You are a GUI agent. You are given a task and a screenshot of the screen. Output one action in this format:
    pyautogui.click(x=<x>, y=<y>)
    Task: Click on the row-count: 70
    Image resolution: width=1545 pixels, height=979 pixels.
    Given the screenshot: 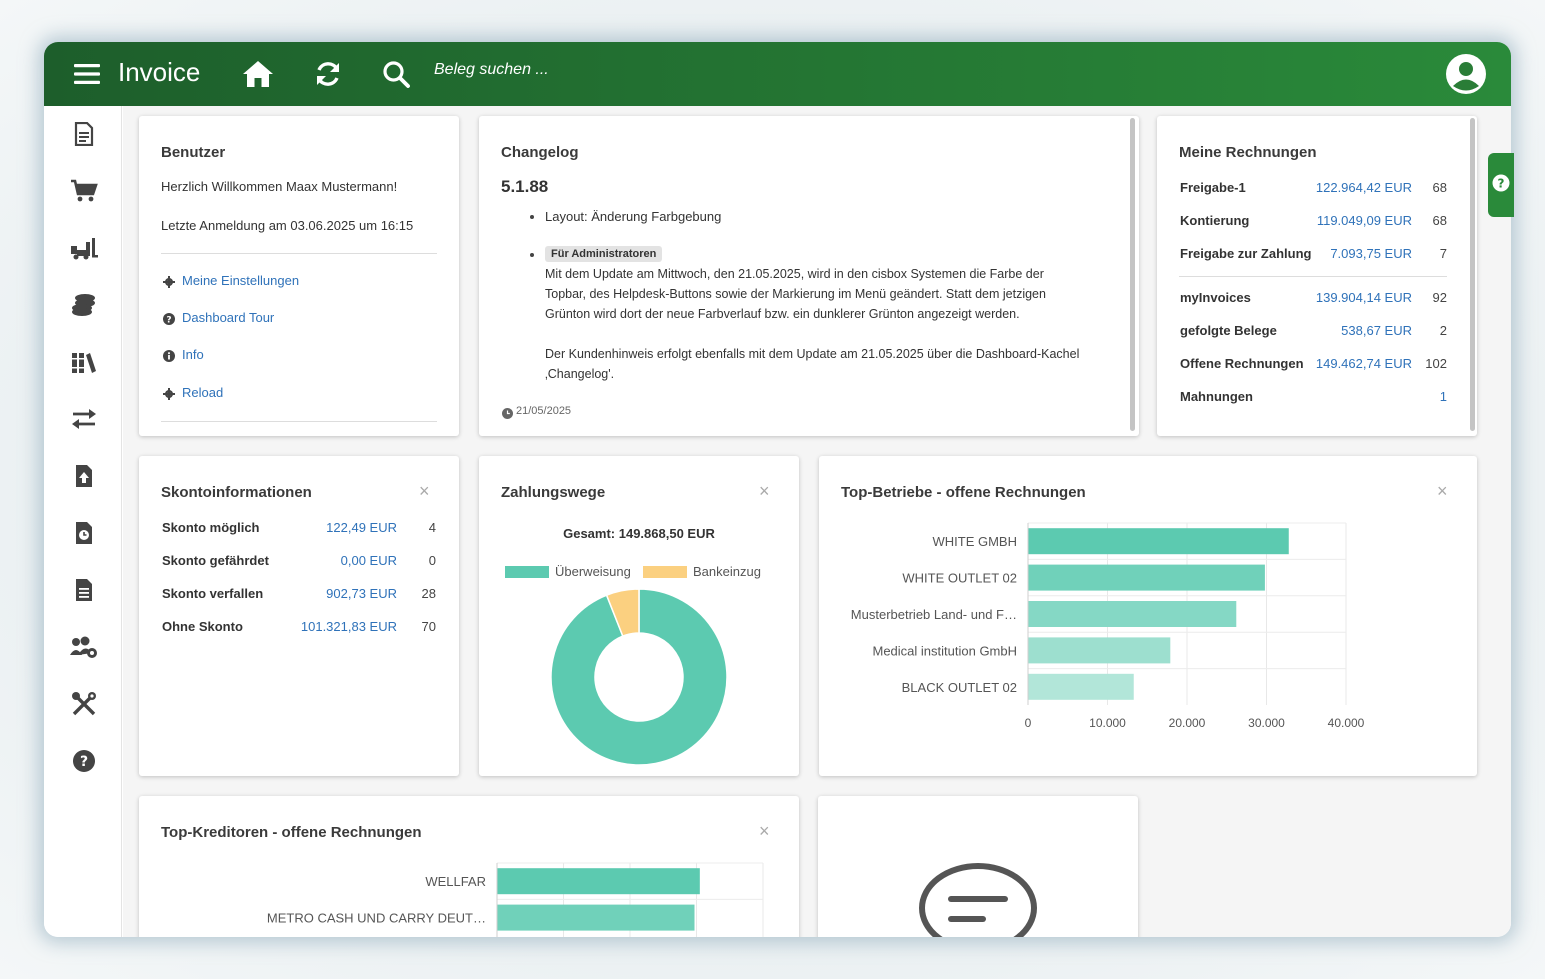 What is the action you would take?
    pyautogui.click(x=428, y=626)
    